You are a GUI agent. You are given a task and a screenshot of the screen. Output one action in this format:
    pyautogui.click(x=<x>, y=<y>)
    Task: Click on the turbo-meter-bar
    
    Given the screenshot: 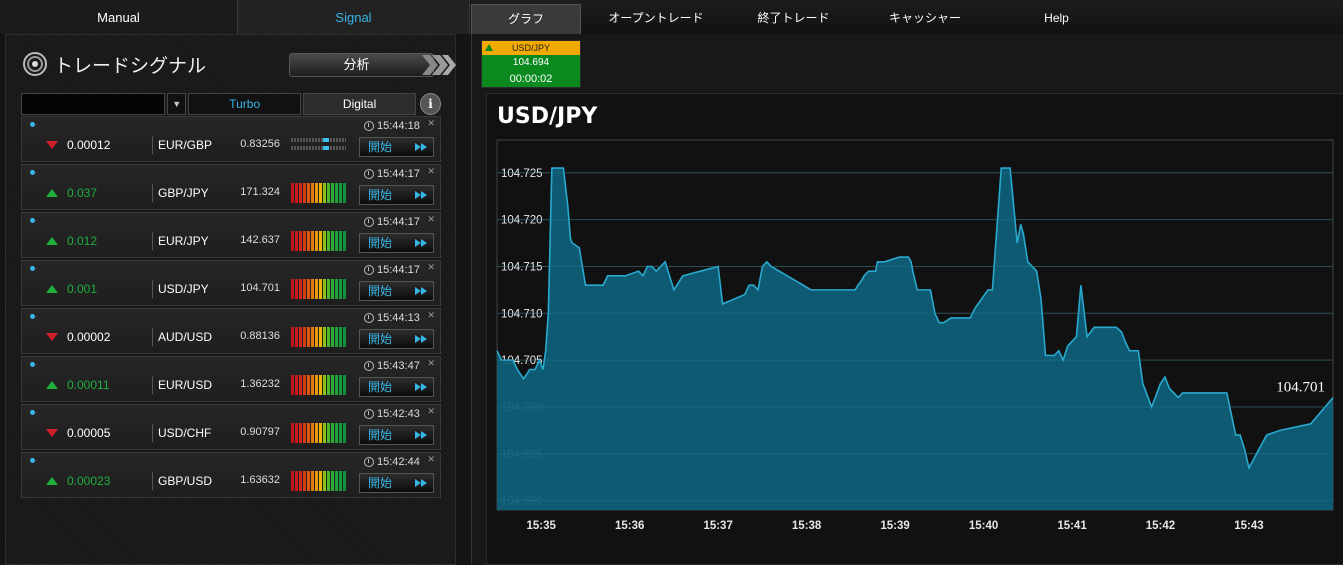 What is the action you would take?
    pyautogui.click(x=318, y=148)
    